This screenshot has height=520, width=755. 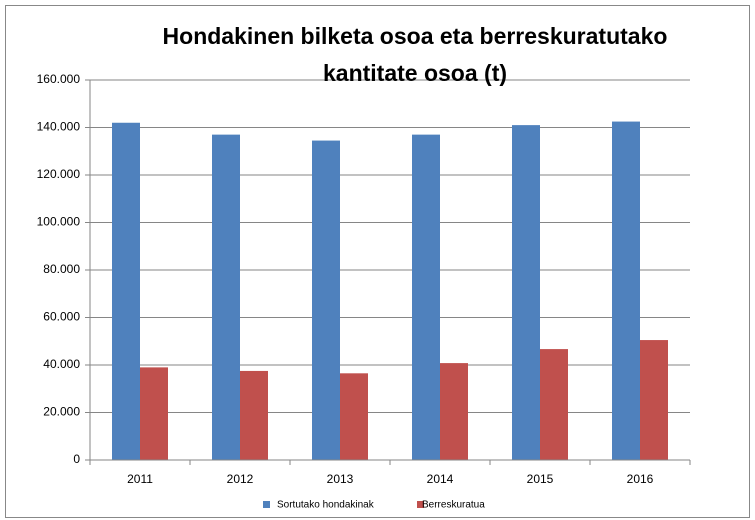 I want to click on y-tick-label: 0, so click(x=76, y=459).